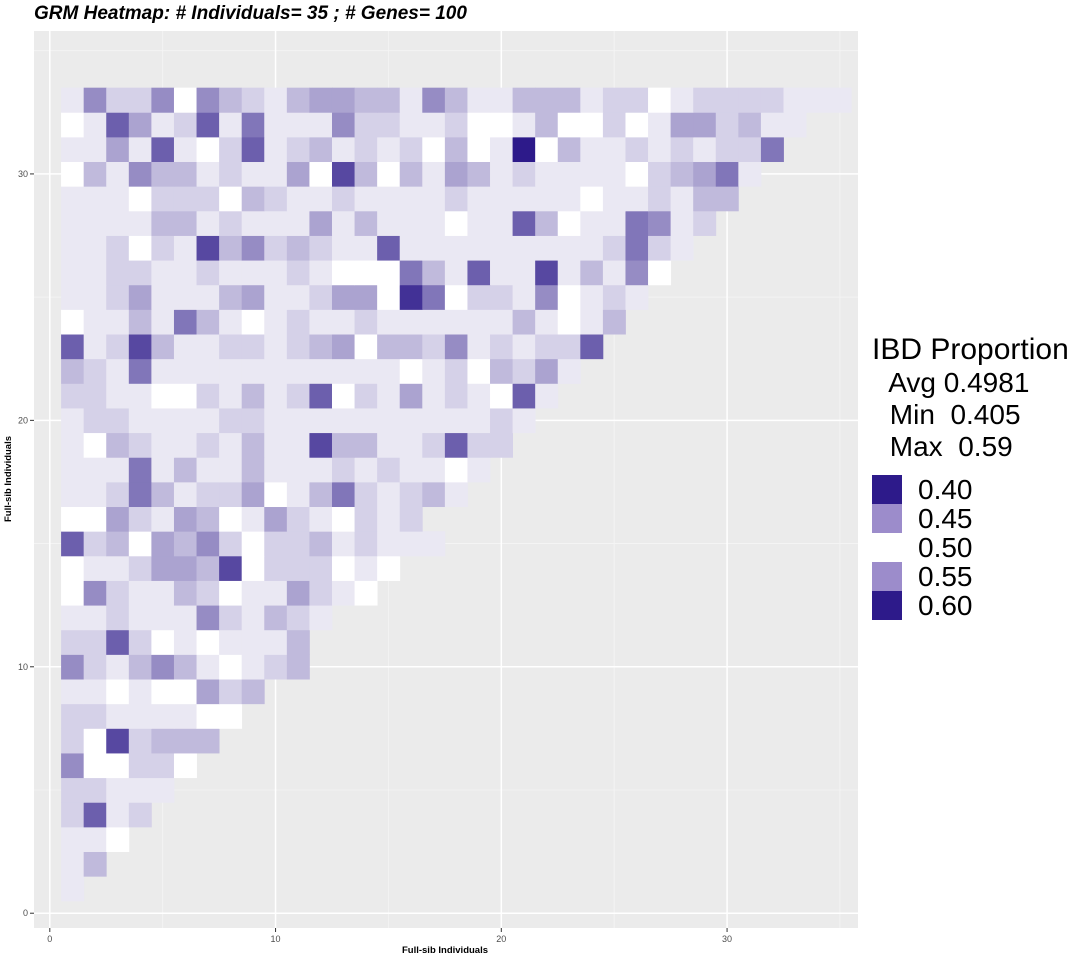 The height and width of the screenshot is (960, 1080). I want to click on y-tick-label: 30, so click(23, 174).